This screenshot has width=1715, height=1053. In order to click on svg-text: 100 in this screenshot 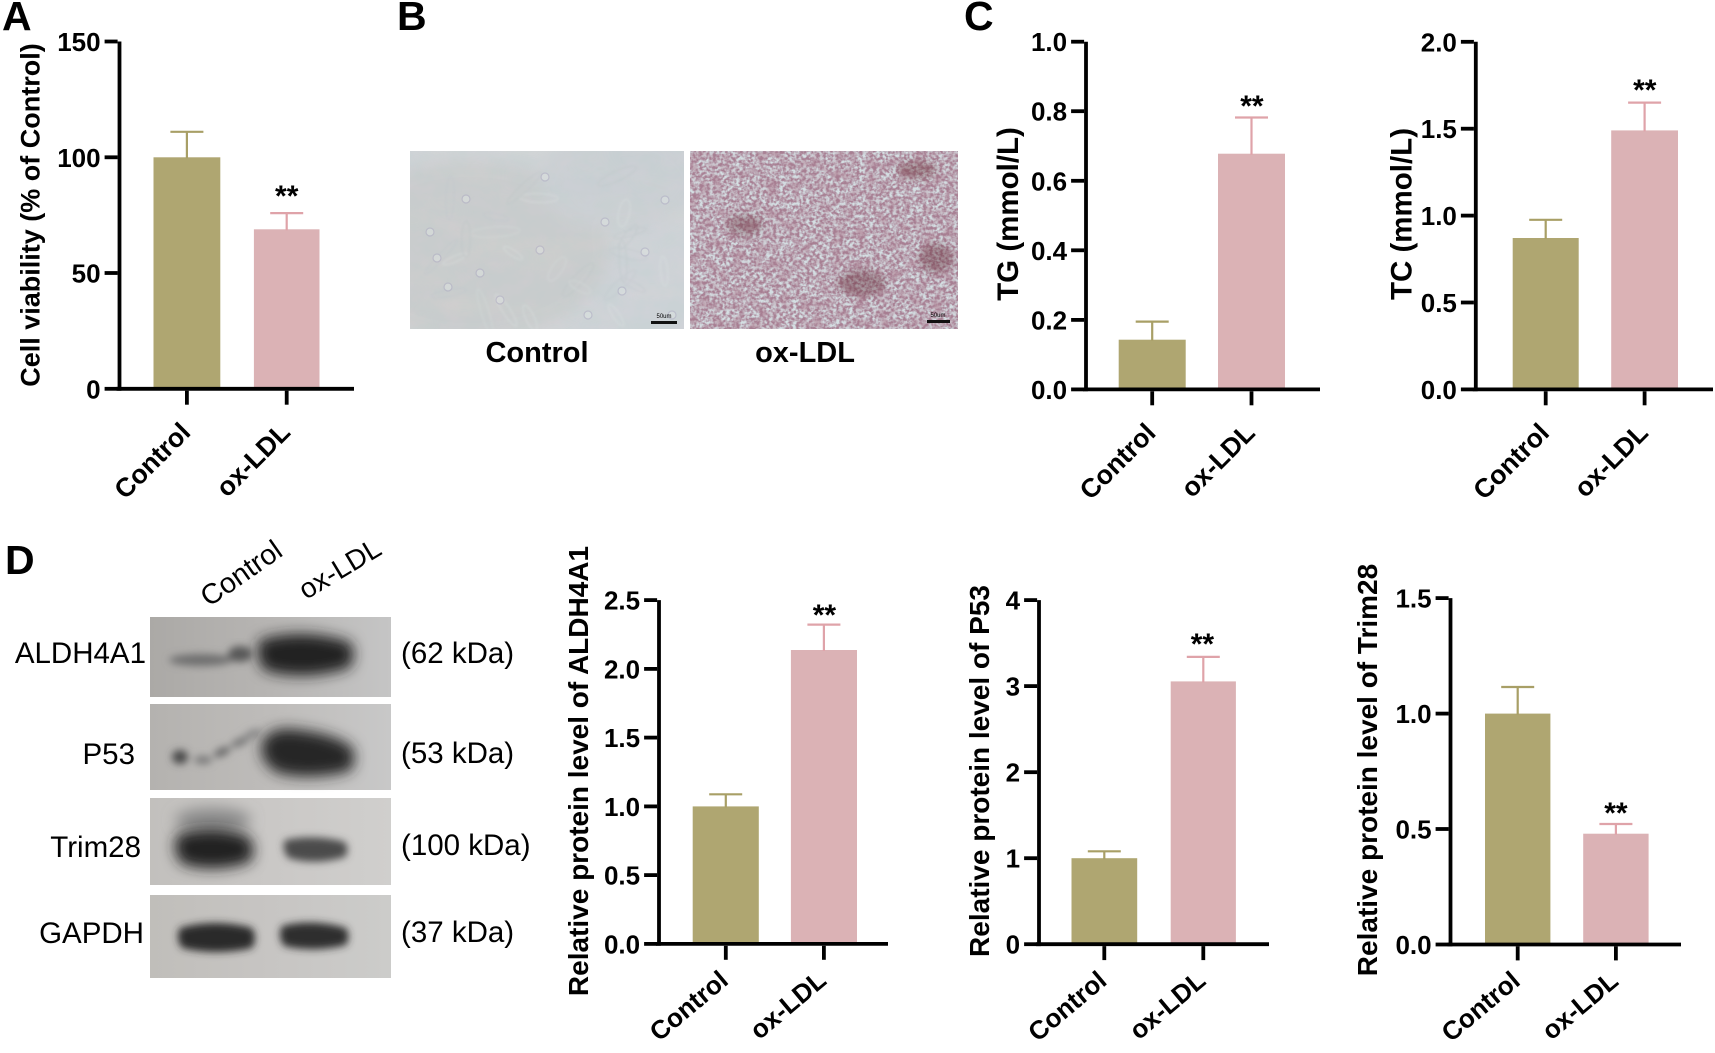, I will do `click(78, 158)`.